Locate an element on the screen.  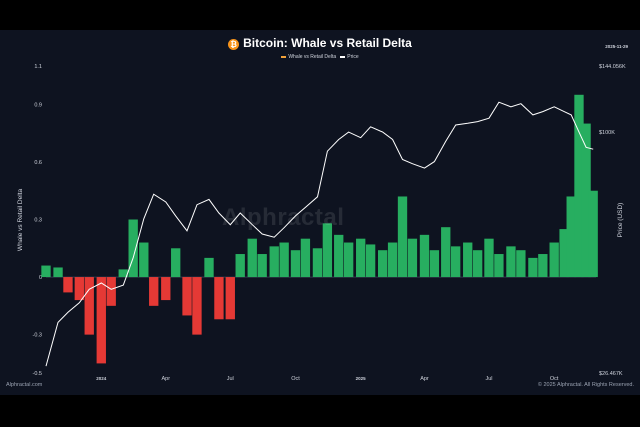
y-left-tick-label: 0.6 is located at coordinates (38, 163).